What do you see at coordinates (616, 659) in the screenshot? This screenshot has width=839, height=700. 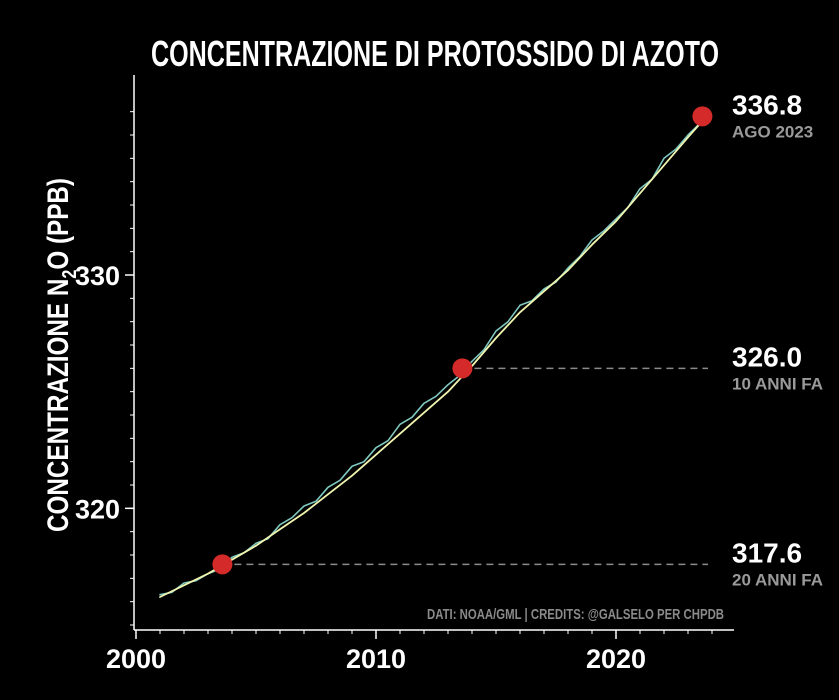 I see `x-tick-label: 2020` at bounding box center [616, 659].